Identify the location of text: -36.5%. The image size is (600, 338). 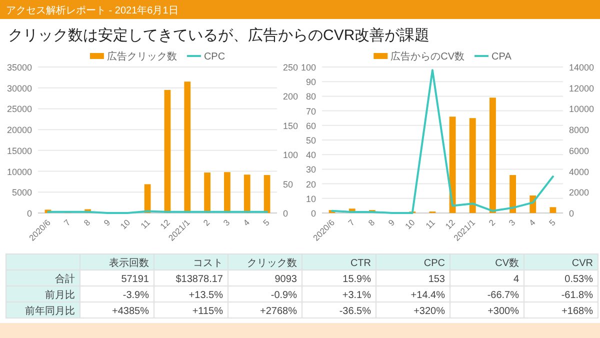
(355, 311).